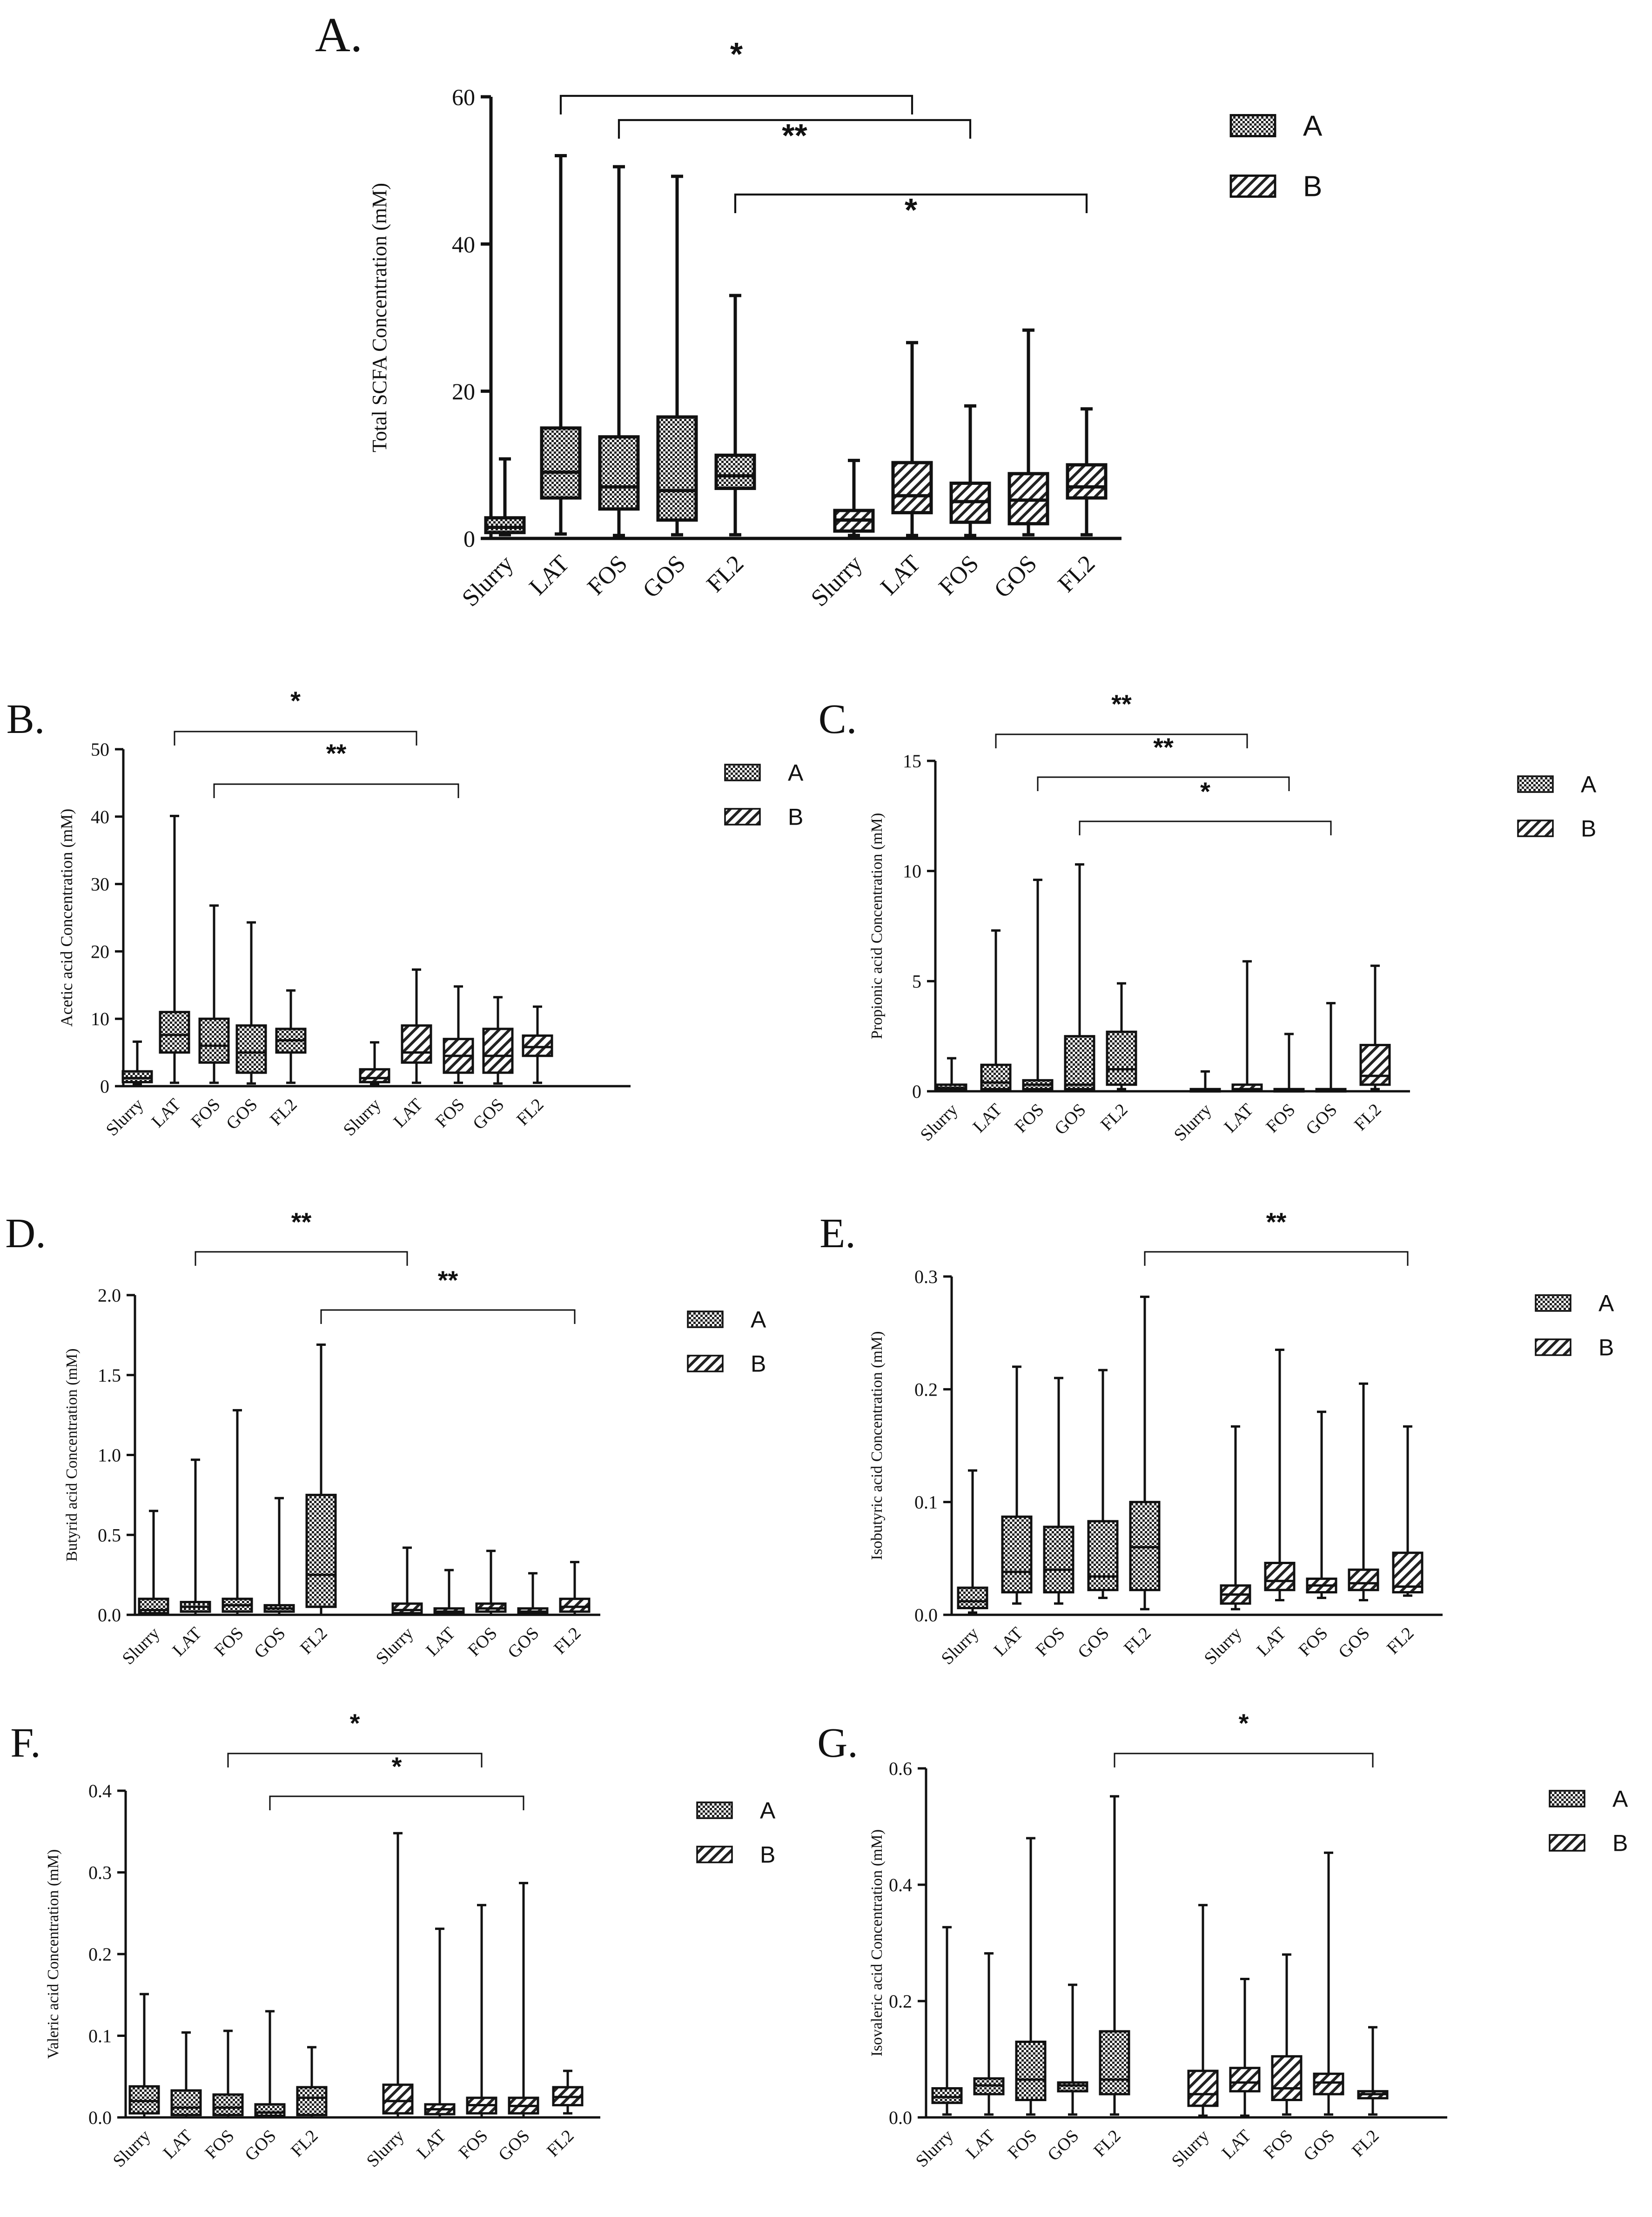 Image resolution: width=1652 pixels, height=2217 pixels. I want to click on sig-line-lat, so click(302, 1259).